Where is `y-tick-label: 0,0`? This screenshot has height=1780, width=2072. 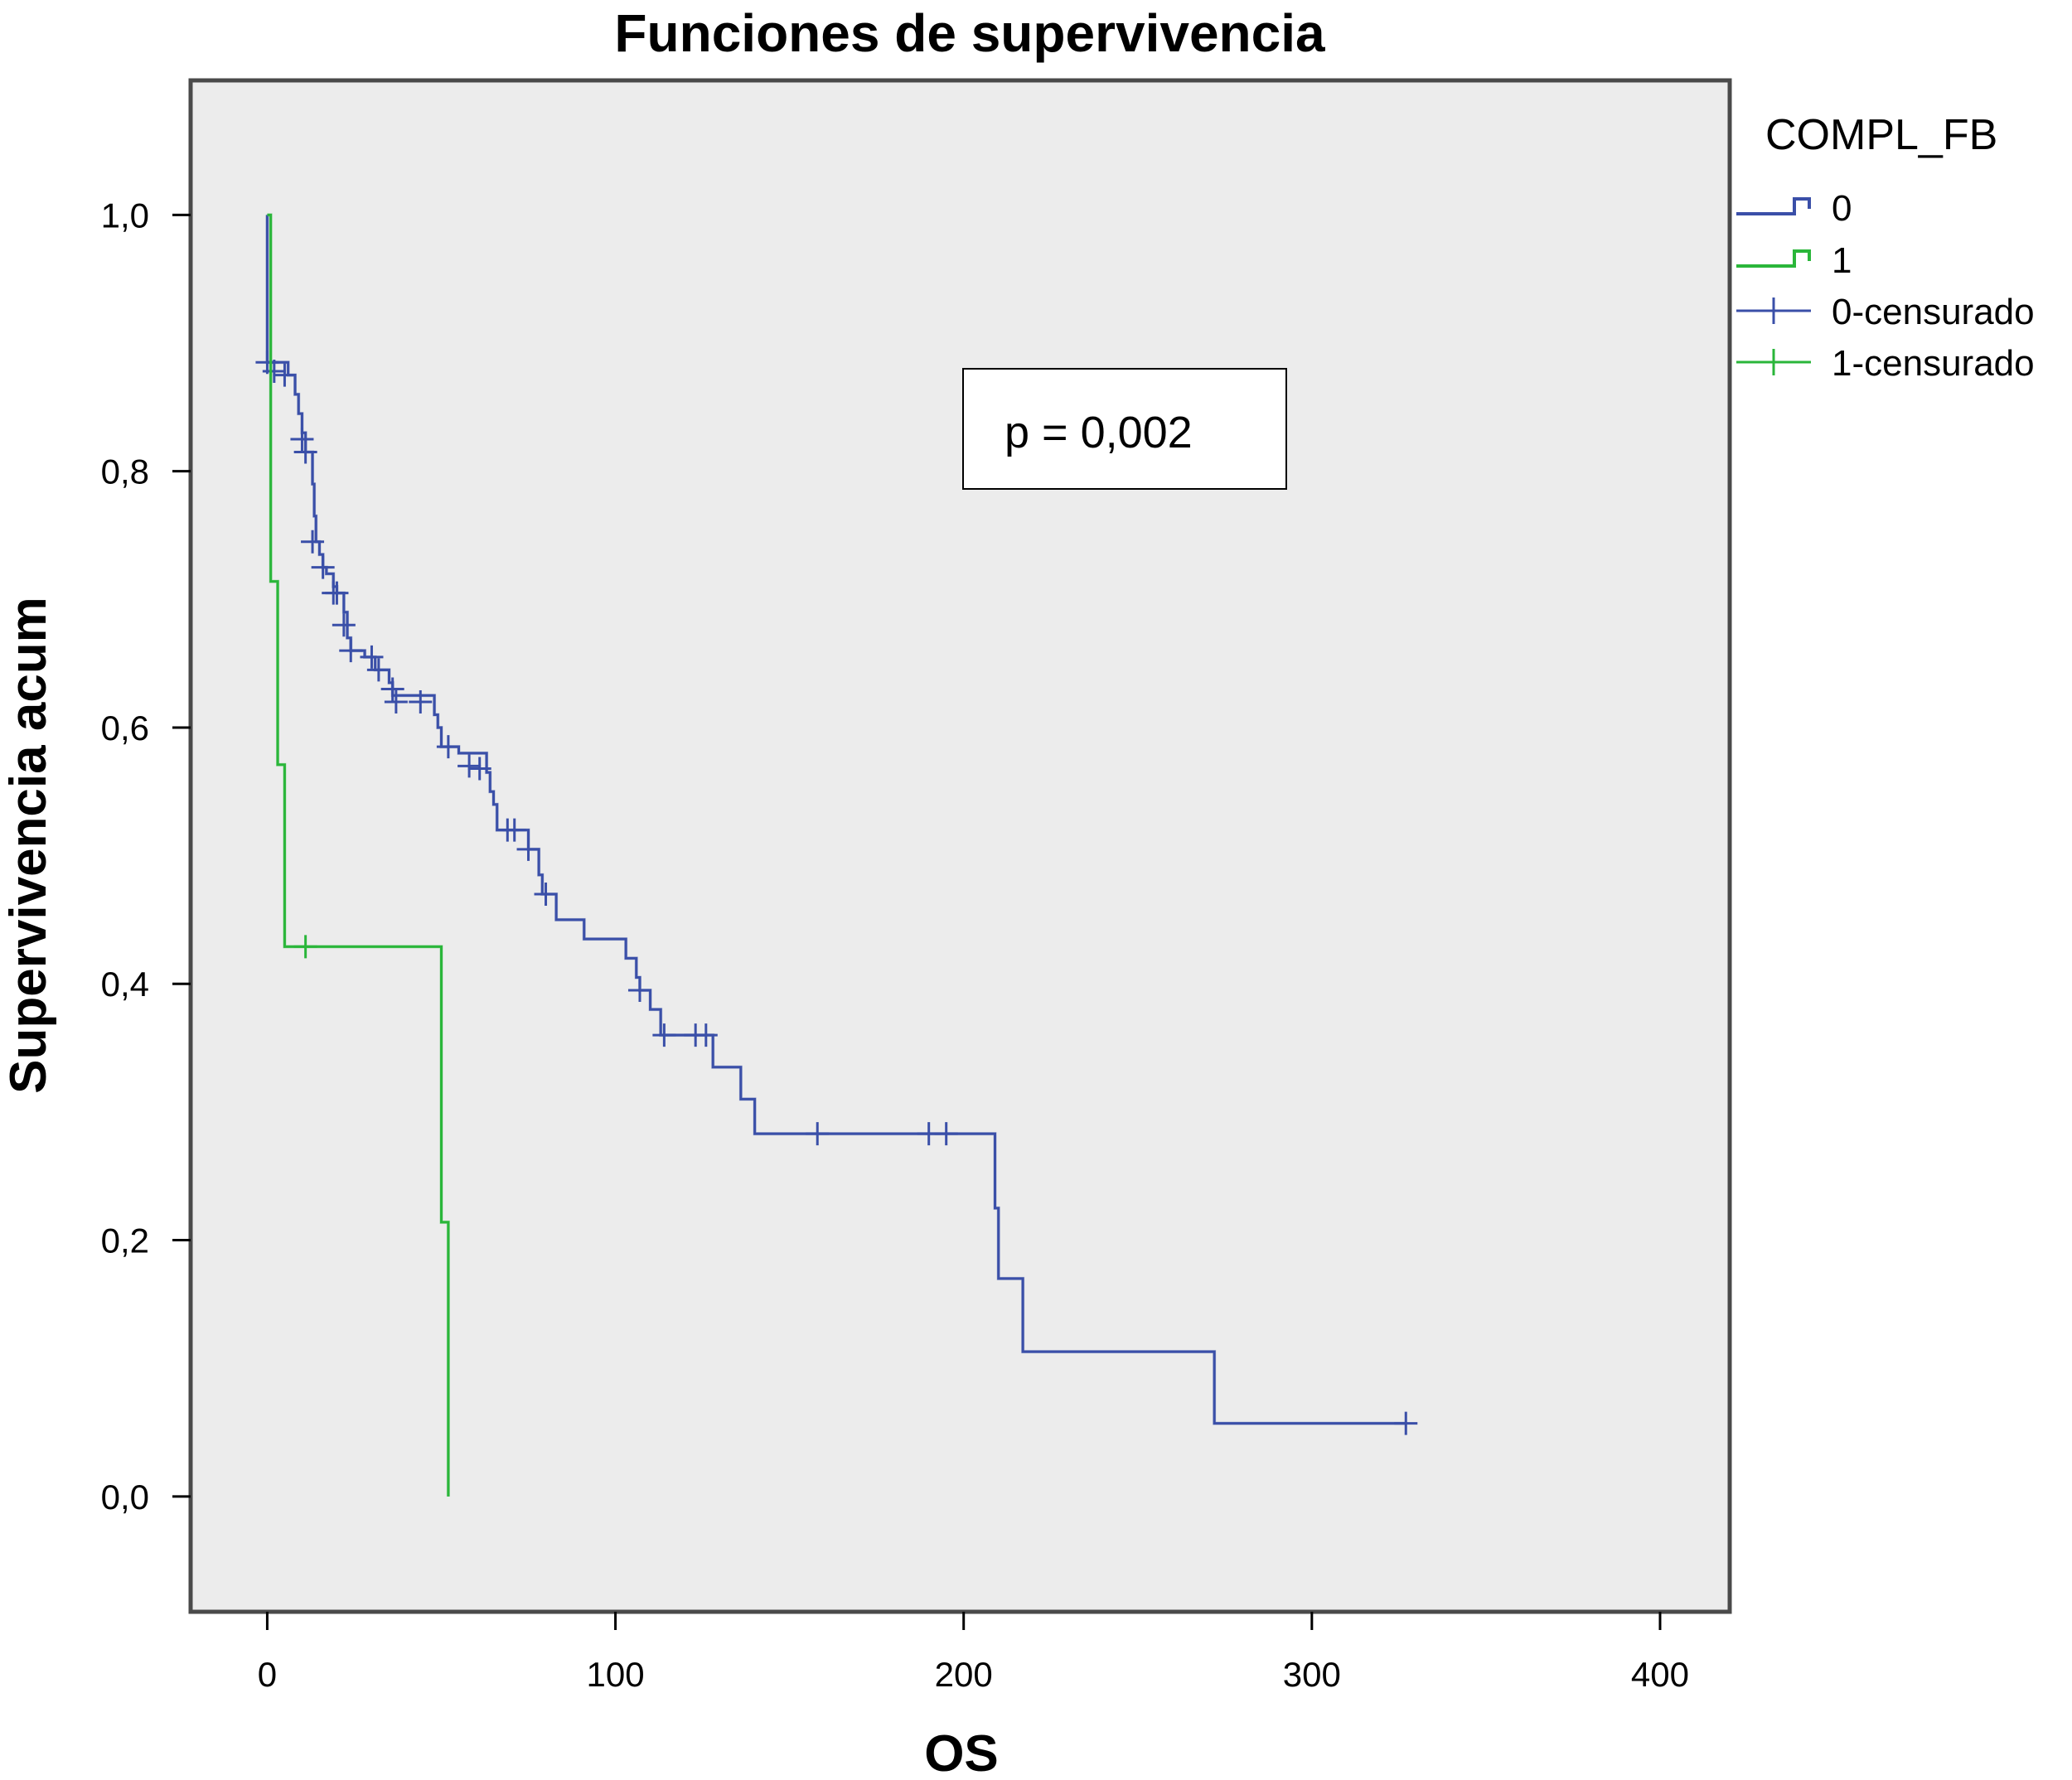 y-tick-label: 0,0 is located at coordinates (125, 1497).